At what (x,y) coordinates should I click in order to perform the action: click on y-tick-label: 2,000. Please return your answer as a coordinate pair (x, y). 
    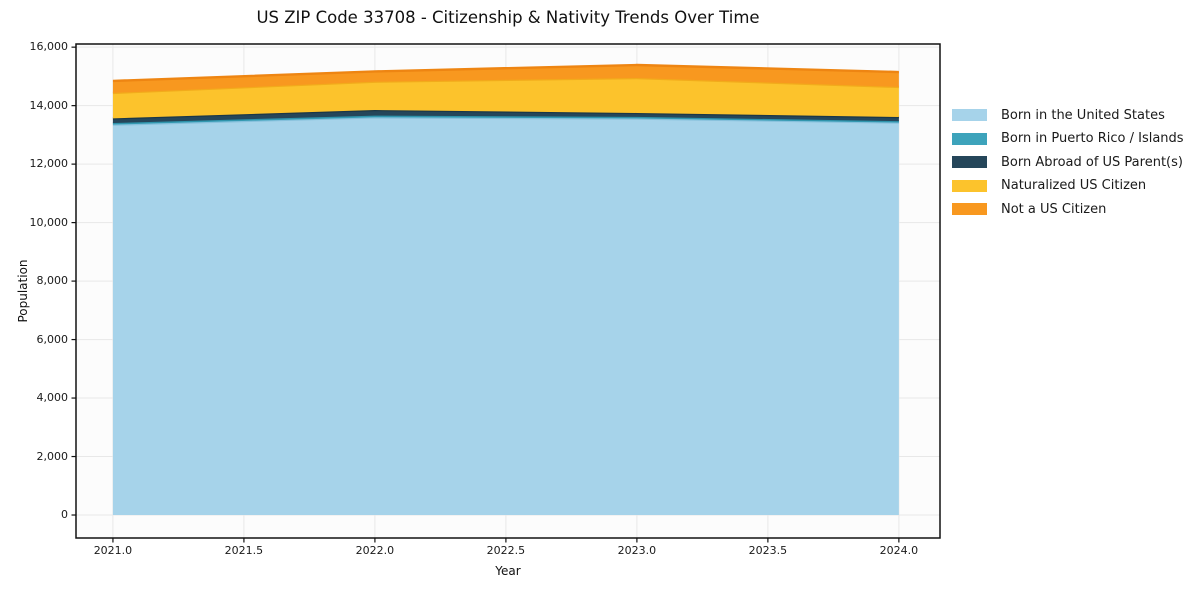
    Looking at the image, I should click on (52, 456).